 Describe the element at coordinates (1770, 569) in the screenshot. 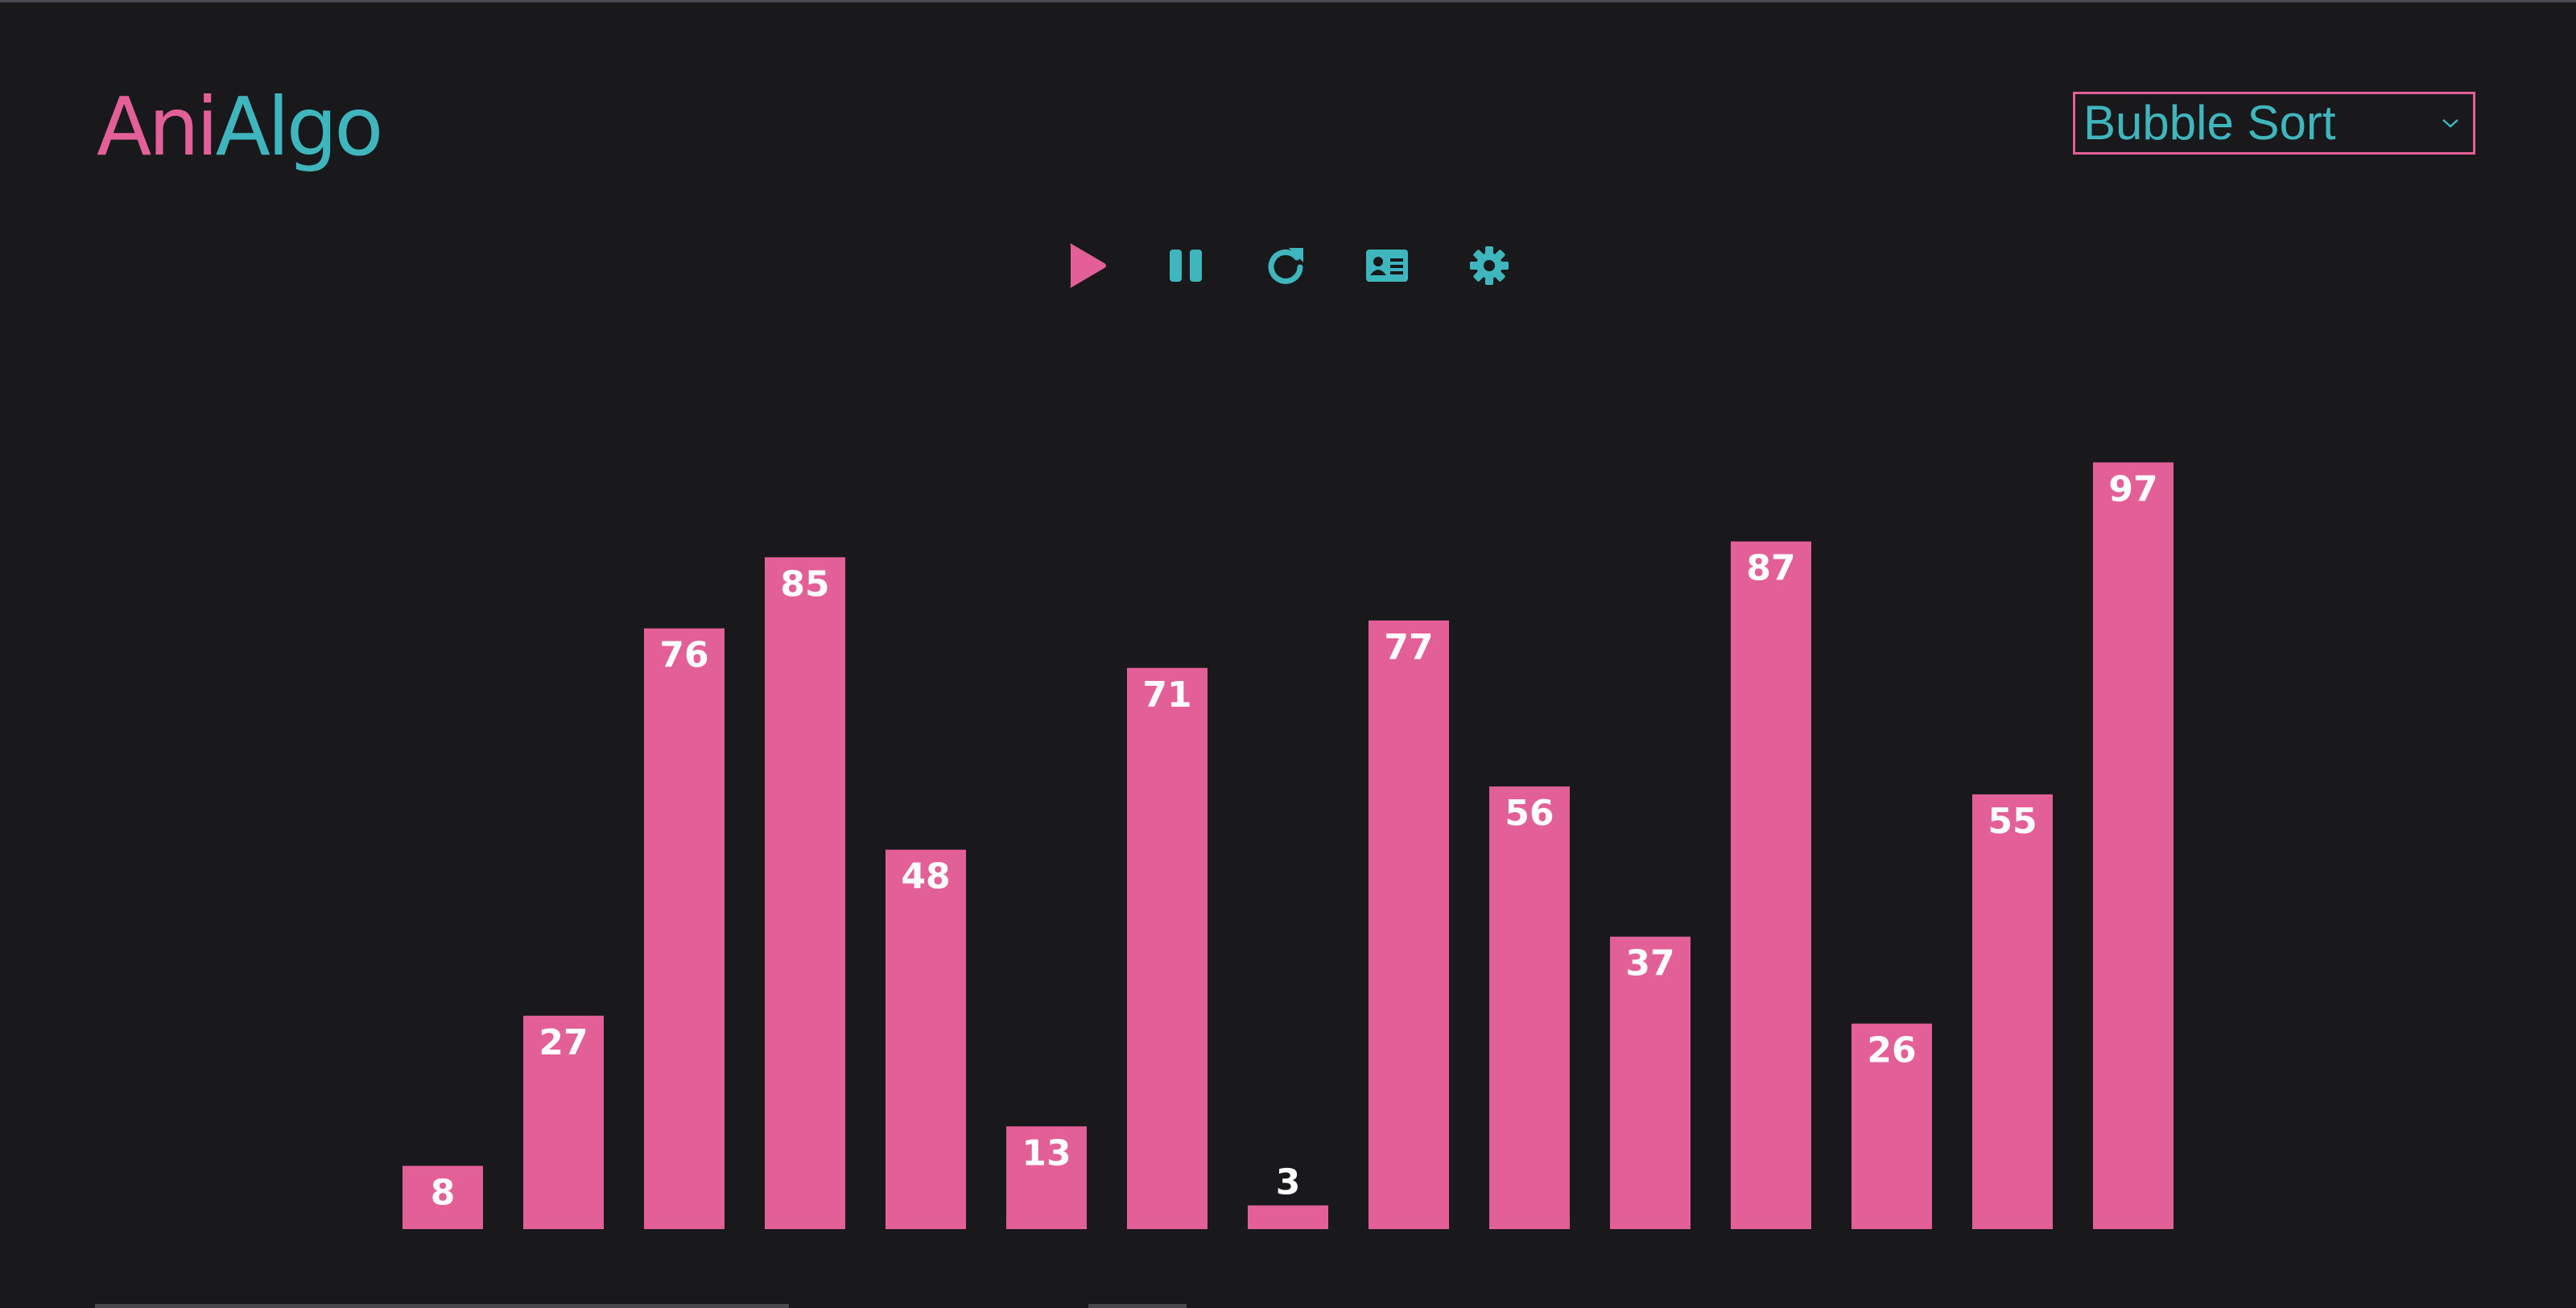

I see `bar-label-11: 87` at that location.